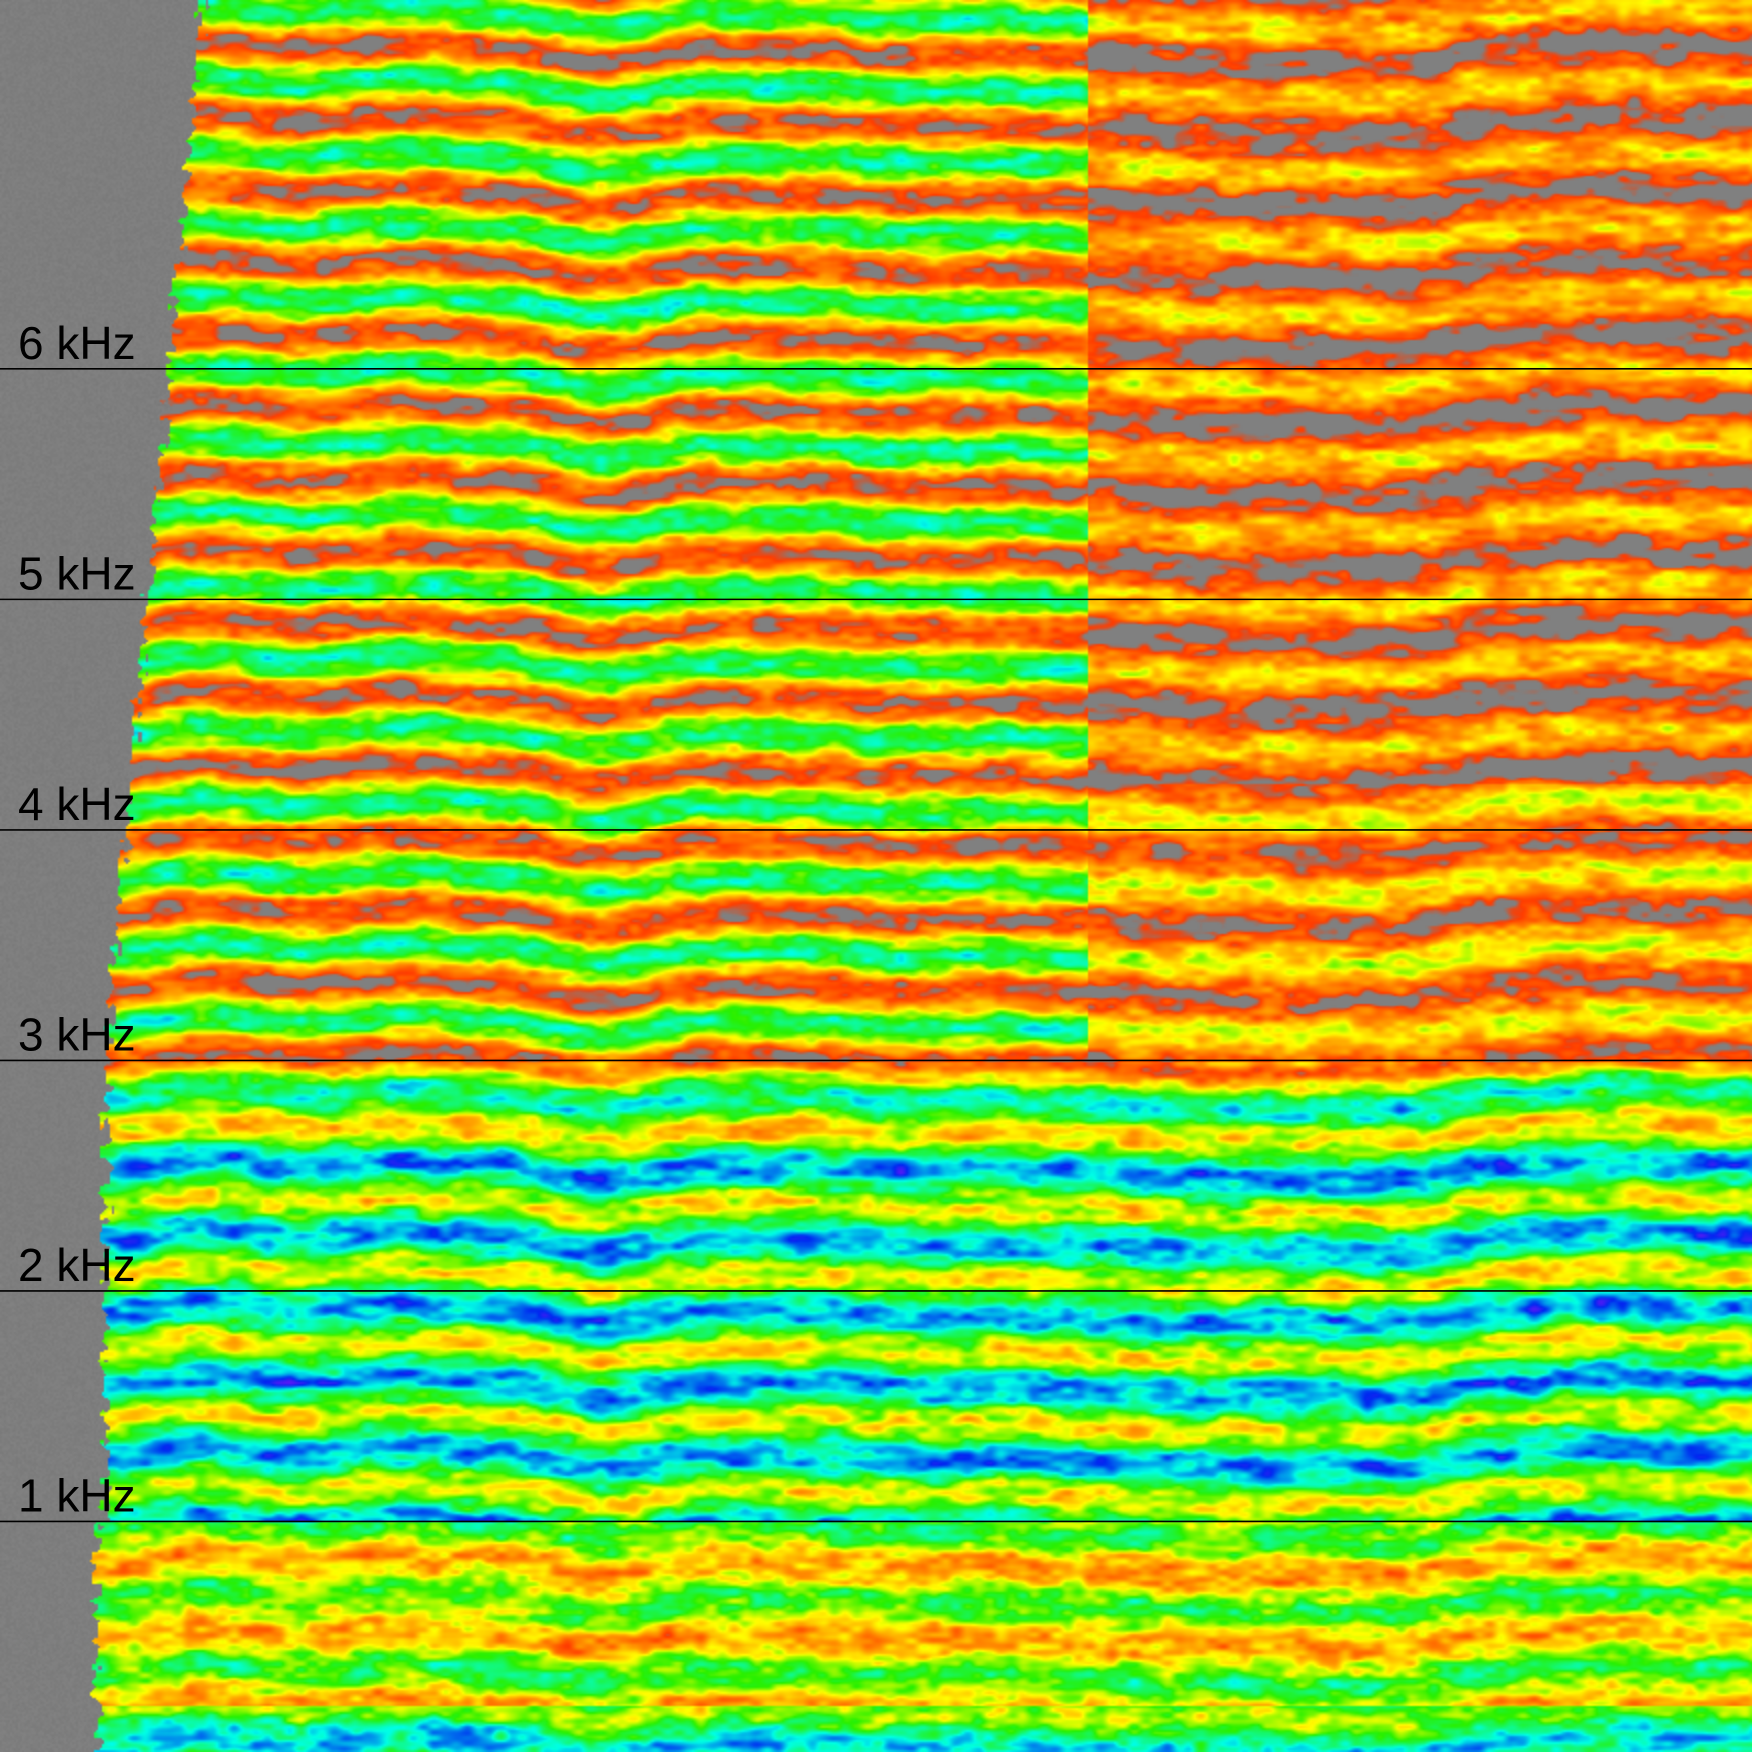 The height and width of the screenshot is (1752, 1752). What do you see at coordinates (77, 1265) in the screenshot?
I see `tick-label-2khz: 2 kHz` at bounding box center [77, 1265].